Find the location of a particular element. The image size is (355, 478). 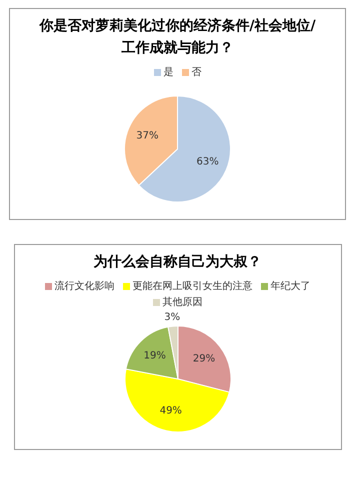

data-label: 29% is located at coordinates (203, 358).